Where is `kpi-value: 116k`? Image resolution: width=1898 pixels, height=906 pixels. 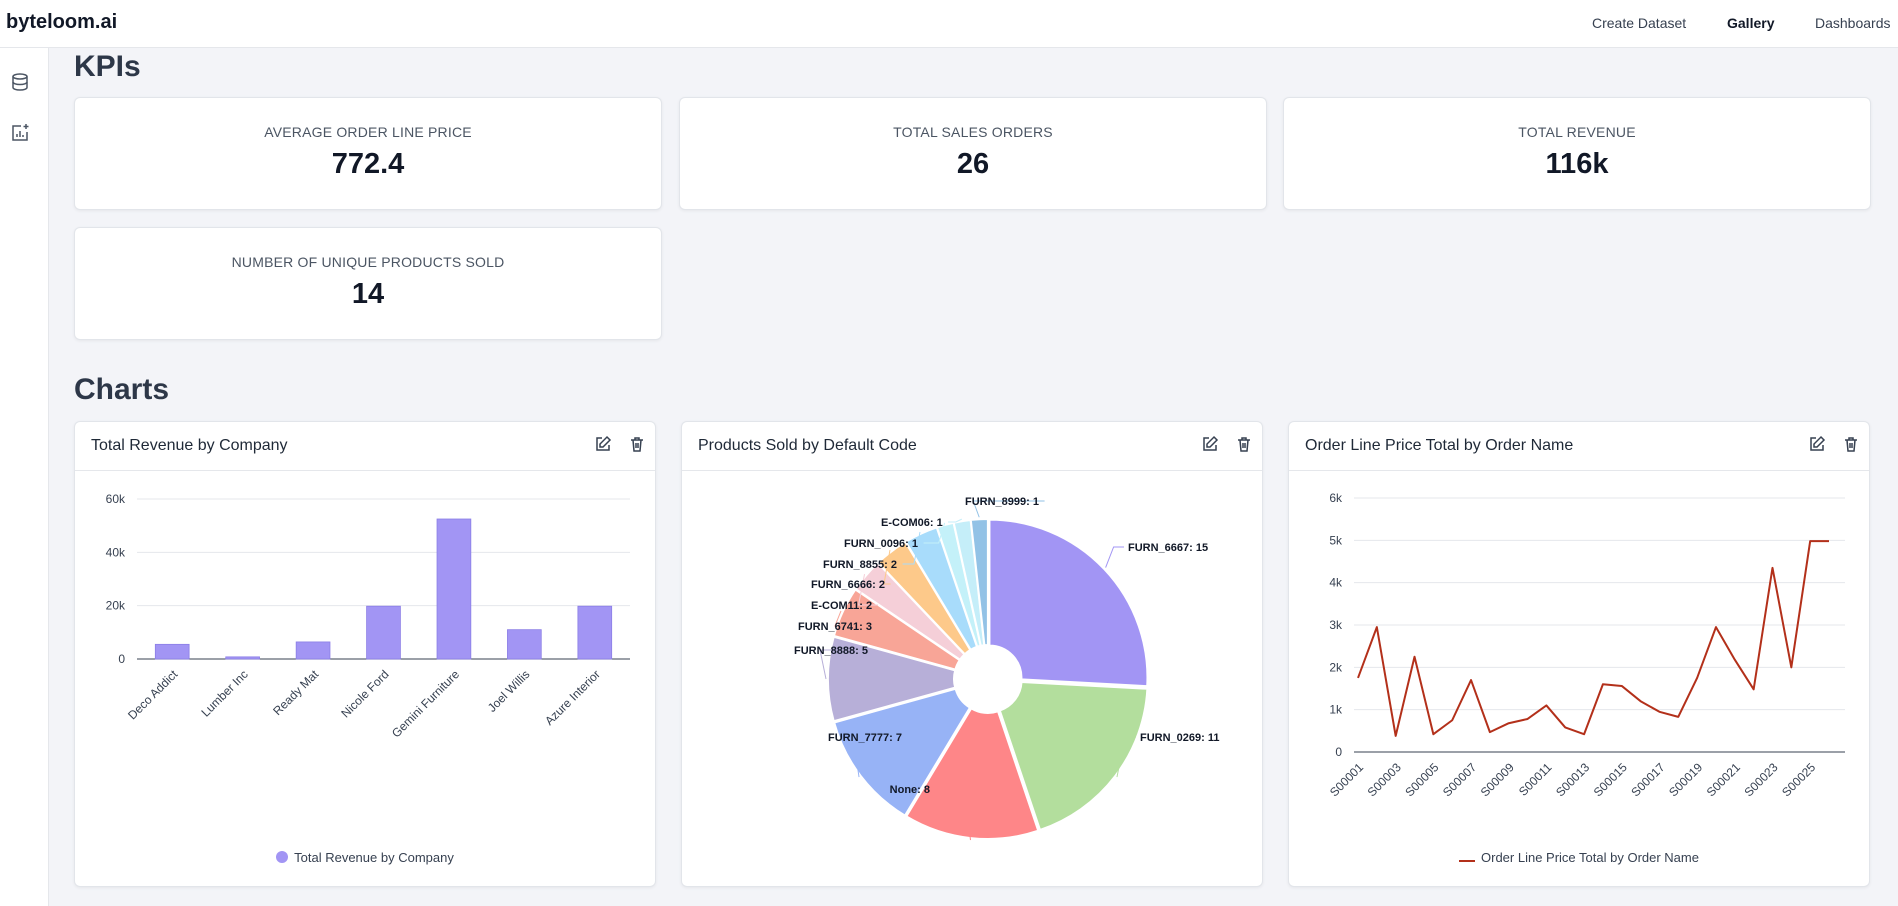
kpi-value: 116k is located at coordinates (1577, 164).